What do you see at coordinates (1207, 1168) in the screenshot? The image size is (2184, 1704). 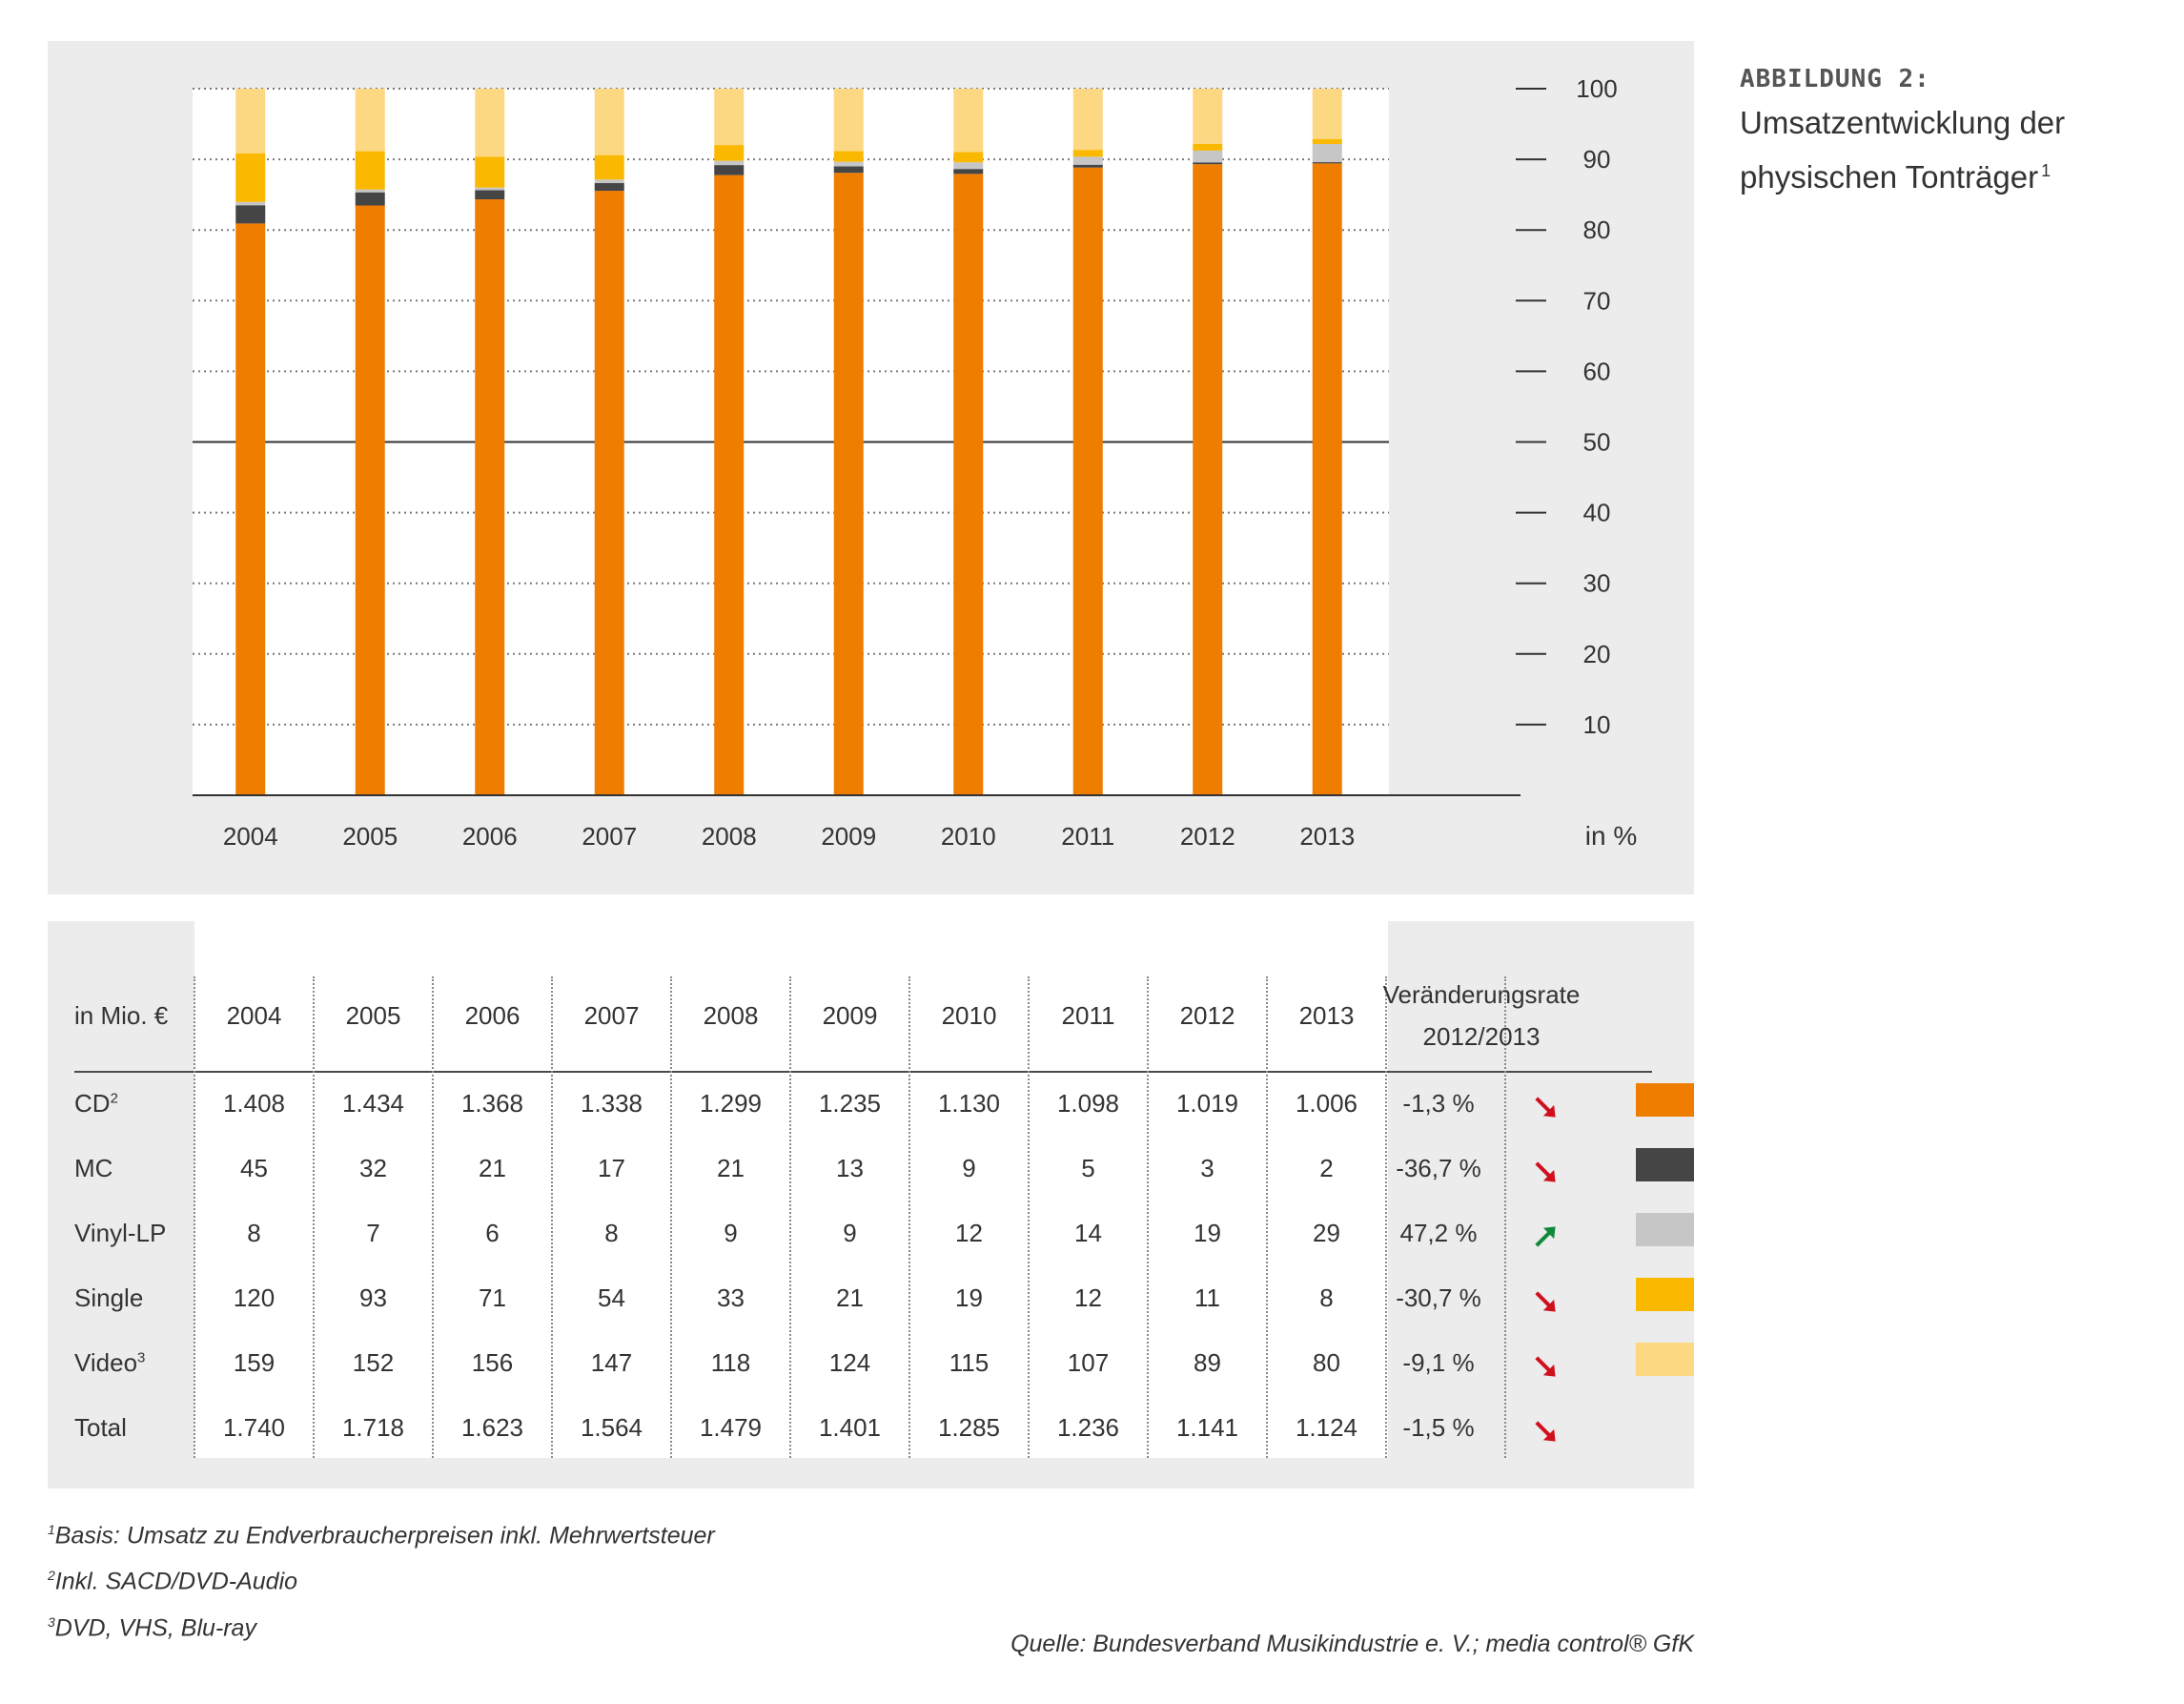 I see `table-cell: 3` at bounding box center [1207, 1168].